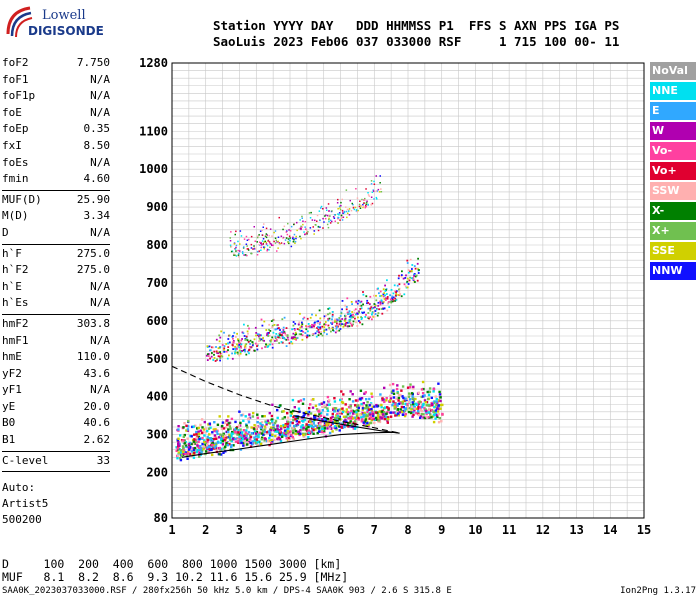 The width and height of the screenshot is (700, 600). What do you see at coordinates (56, 325) in the screenshot?
I see `param-row: hmF2 303.8` at bounding box center [56, 325].